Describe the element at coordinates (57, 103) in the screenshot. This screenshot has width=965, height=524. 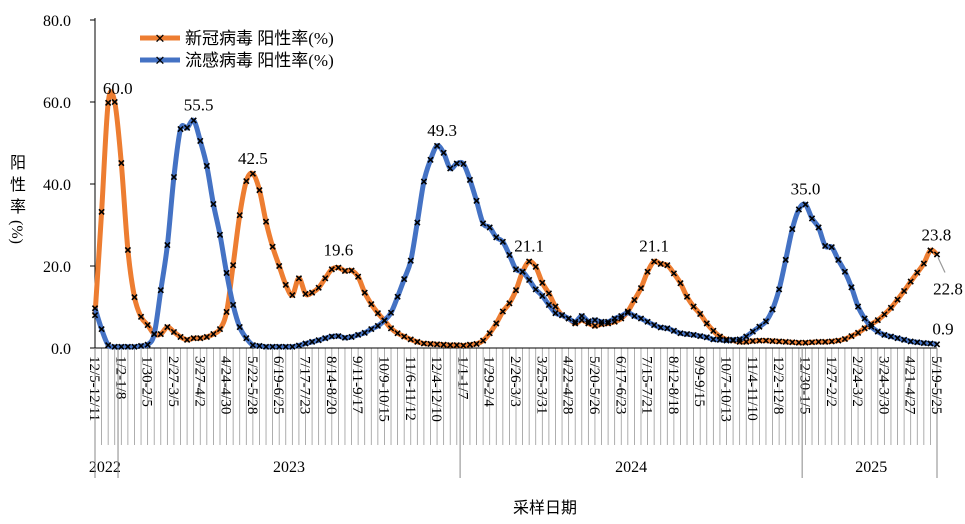
I see `y-tick-label: 60.0` at that location.